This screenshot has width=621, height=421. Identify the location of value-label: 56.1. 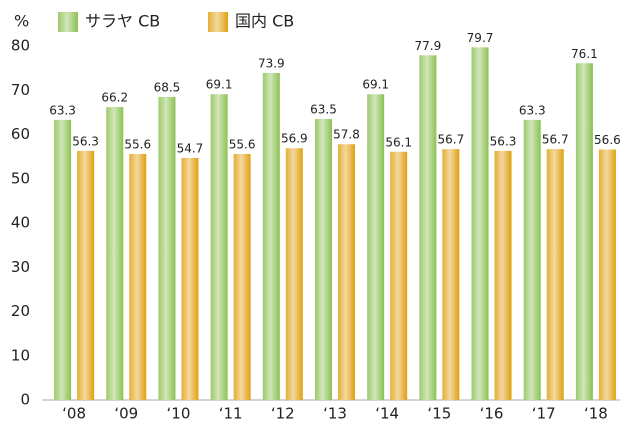
(398, 142).